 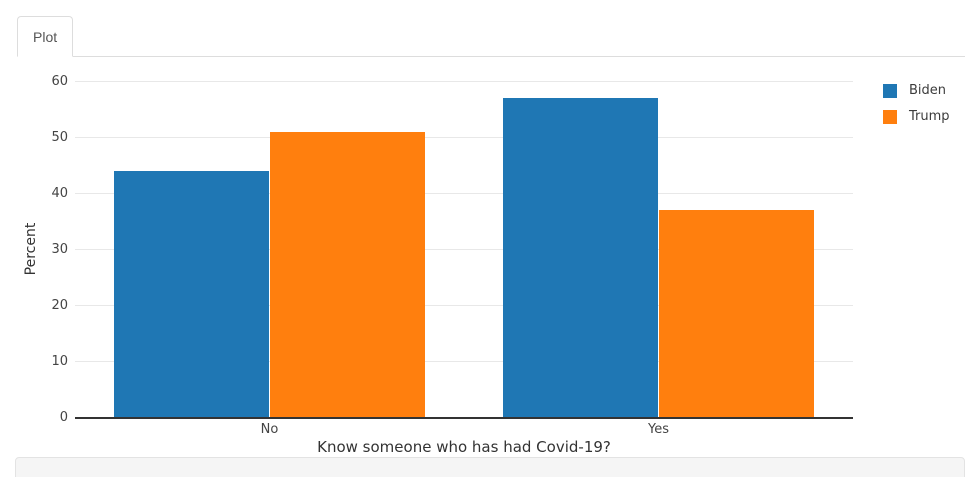 I want to click on y-tick-label-60: 60, so click(x=59, y=81).